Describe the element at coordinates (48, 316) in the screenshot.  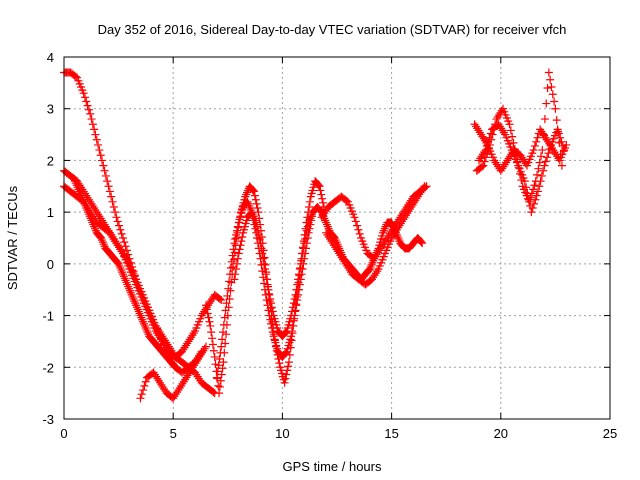
I see `y-tick-label: -1` at that location.